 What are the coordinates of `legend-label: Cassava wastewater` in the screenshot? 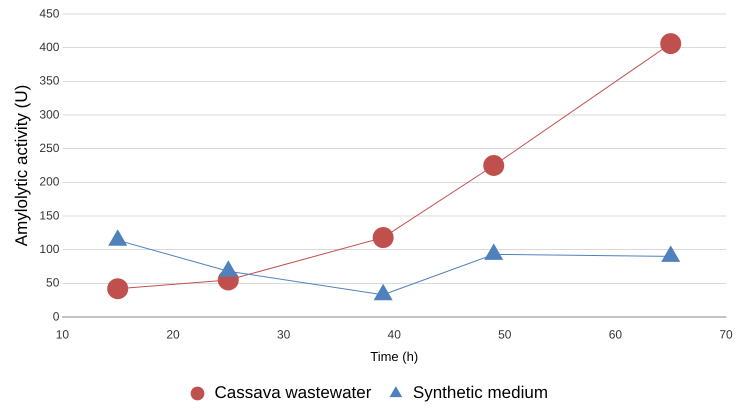 It's located at (293, 392).